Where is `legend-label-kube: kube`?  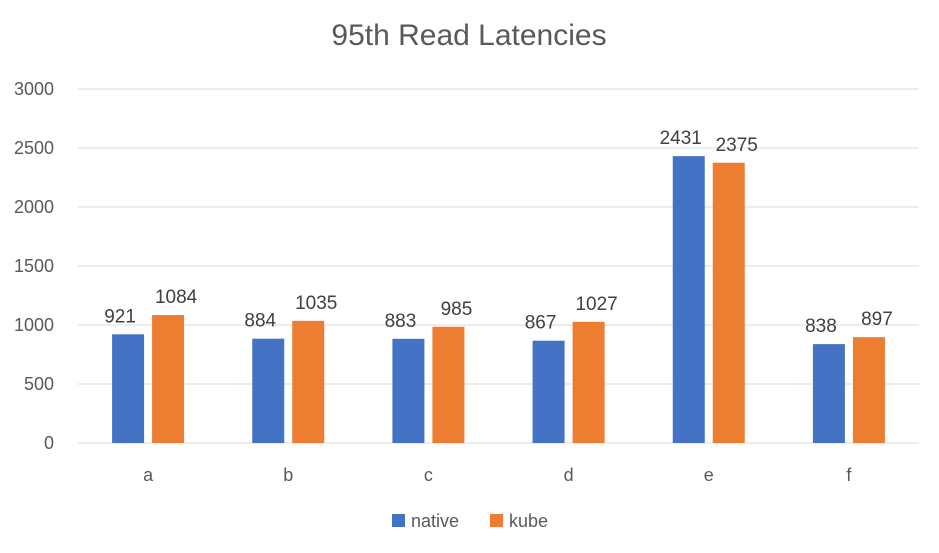 legend-label-kube: kube is located at coordinates (528, 521).